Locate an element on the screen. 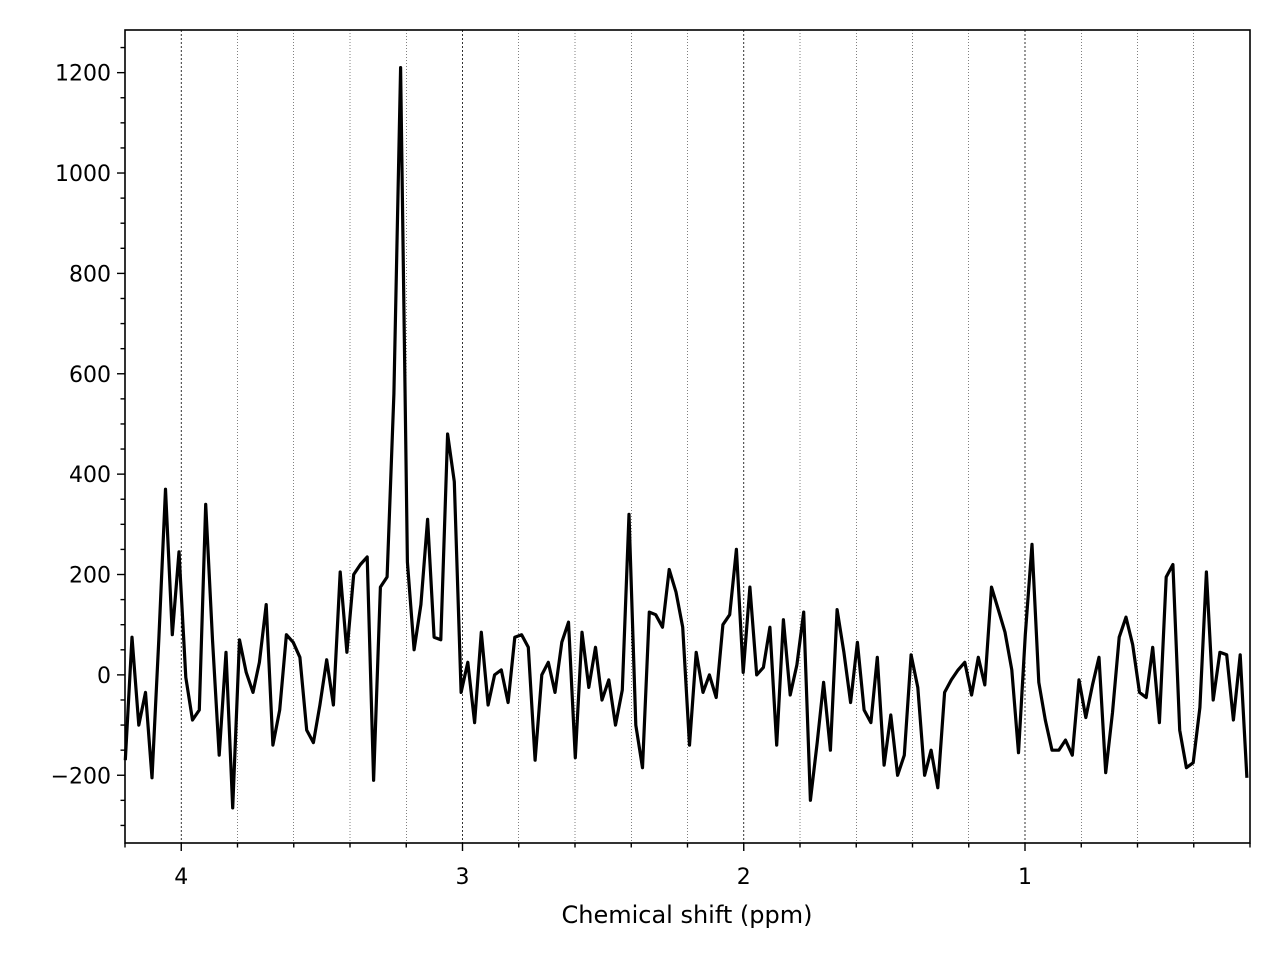 This screenshot has height=960, width=1280. y-tick-label: 400 is located at coordinates (90, 475).